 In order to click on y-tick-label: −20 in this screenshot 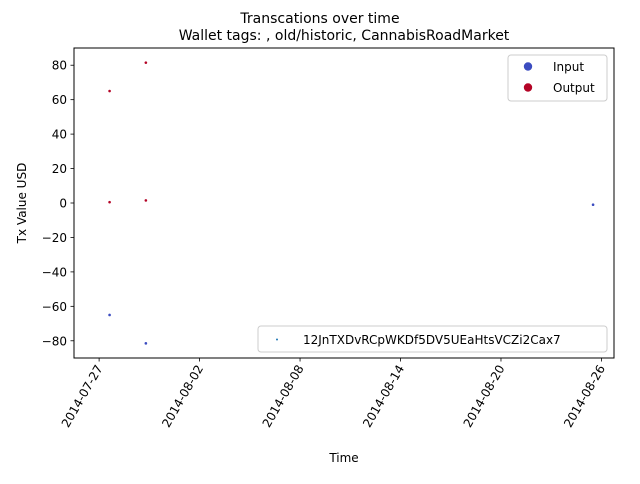, I will do `click(54, 238)`.